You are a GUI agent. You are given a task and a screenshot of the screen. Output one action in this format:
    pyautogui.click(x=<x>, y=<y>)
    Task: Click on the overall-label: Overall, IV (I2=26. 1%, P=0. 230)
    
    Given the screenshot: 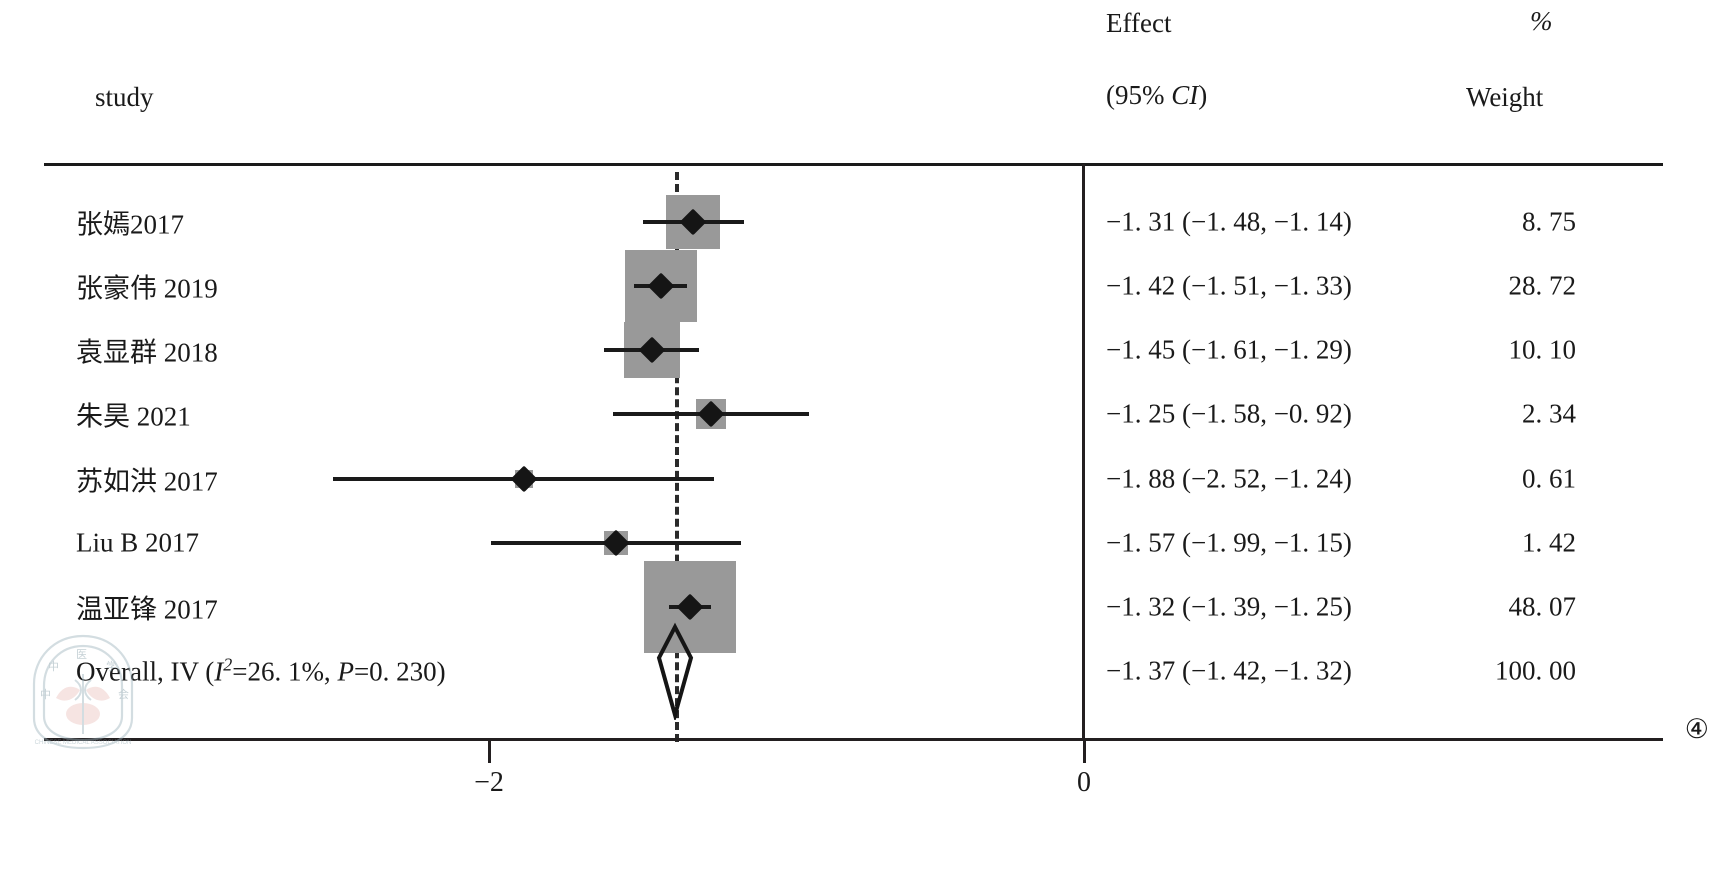 What is the action you would take?
    pyautogui.click(x=261, y=670)
    